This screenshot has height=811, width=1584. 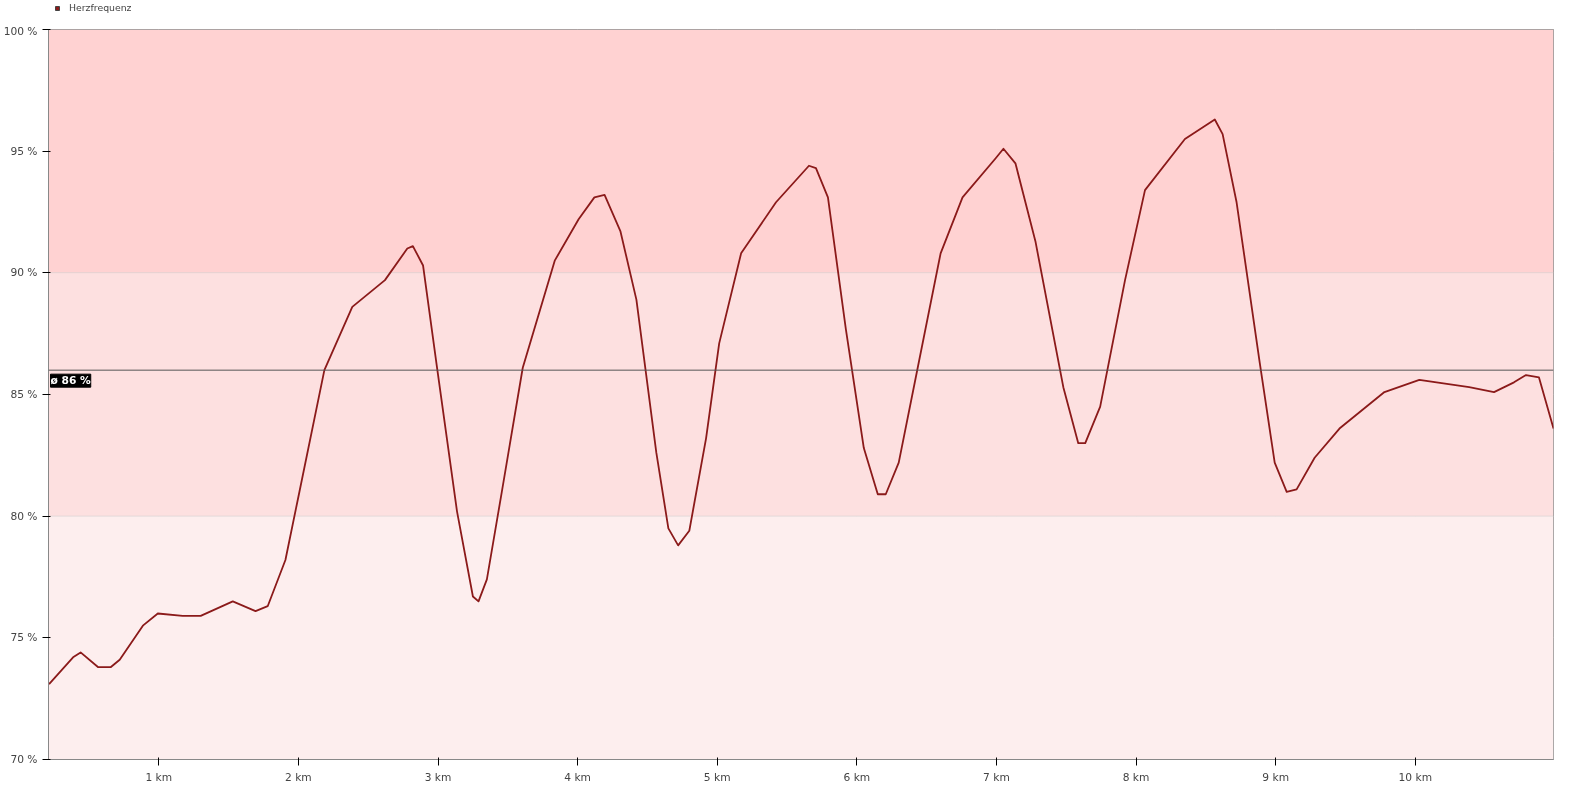 I want to click on x-tick-label: 9 km, so click(x=1276, y=777).